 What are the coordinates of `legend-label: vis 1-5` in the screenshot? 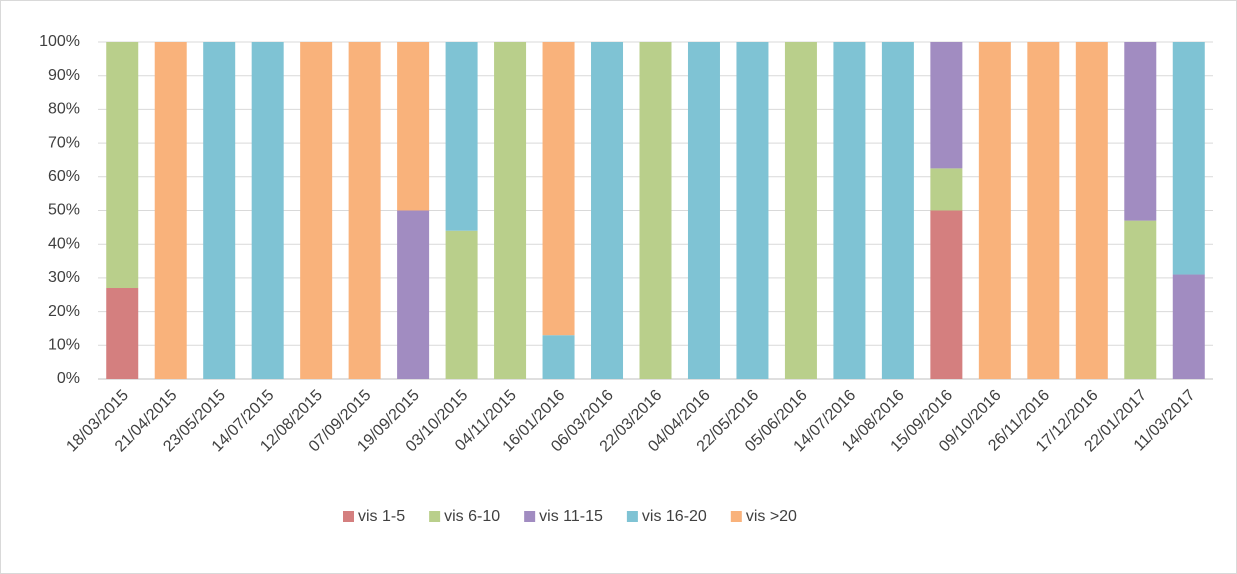 It's located at (381, 516).